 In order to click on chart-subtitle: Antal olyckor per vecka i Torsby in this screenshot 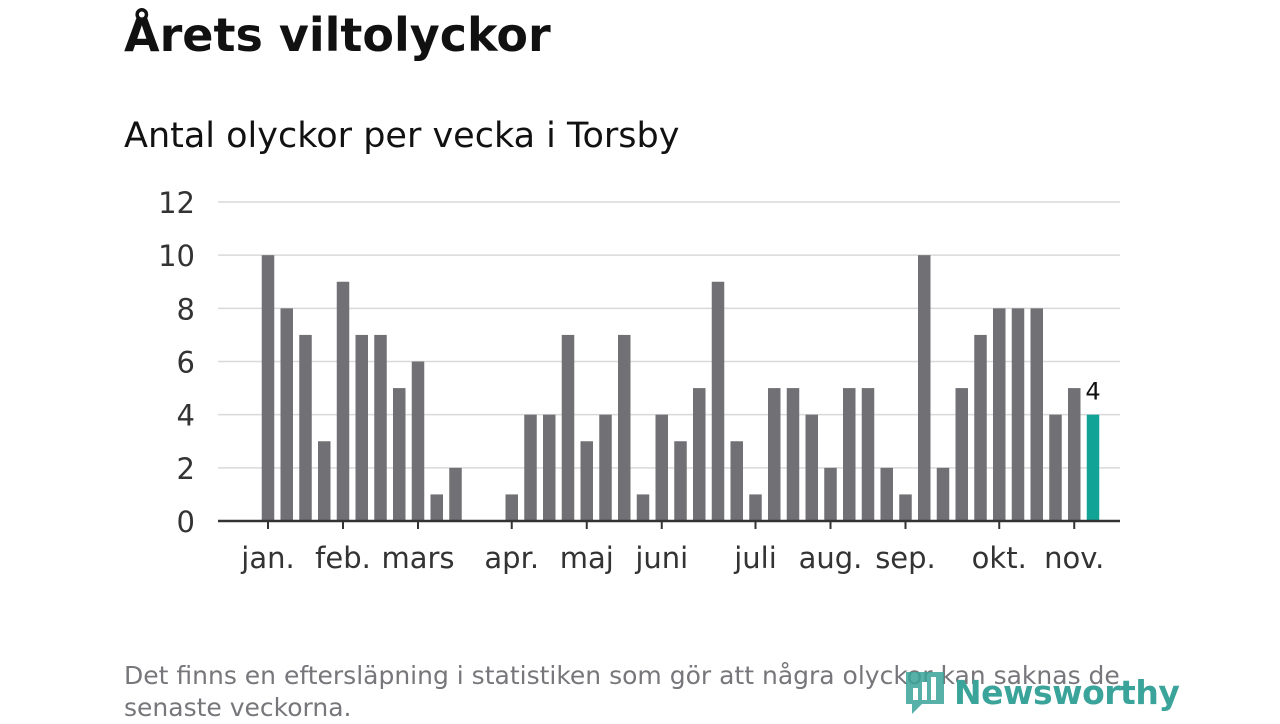, I will do `click(402, 136)`.